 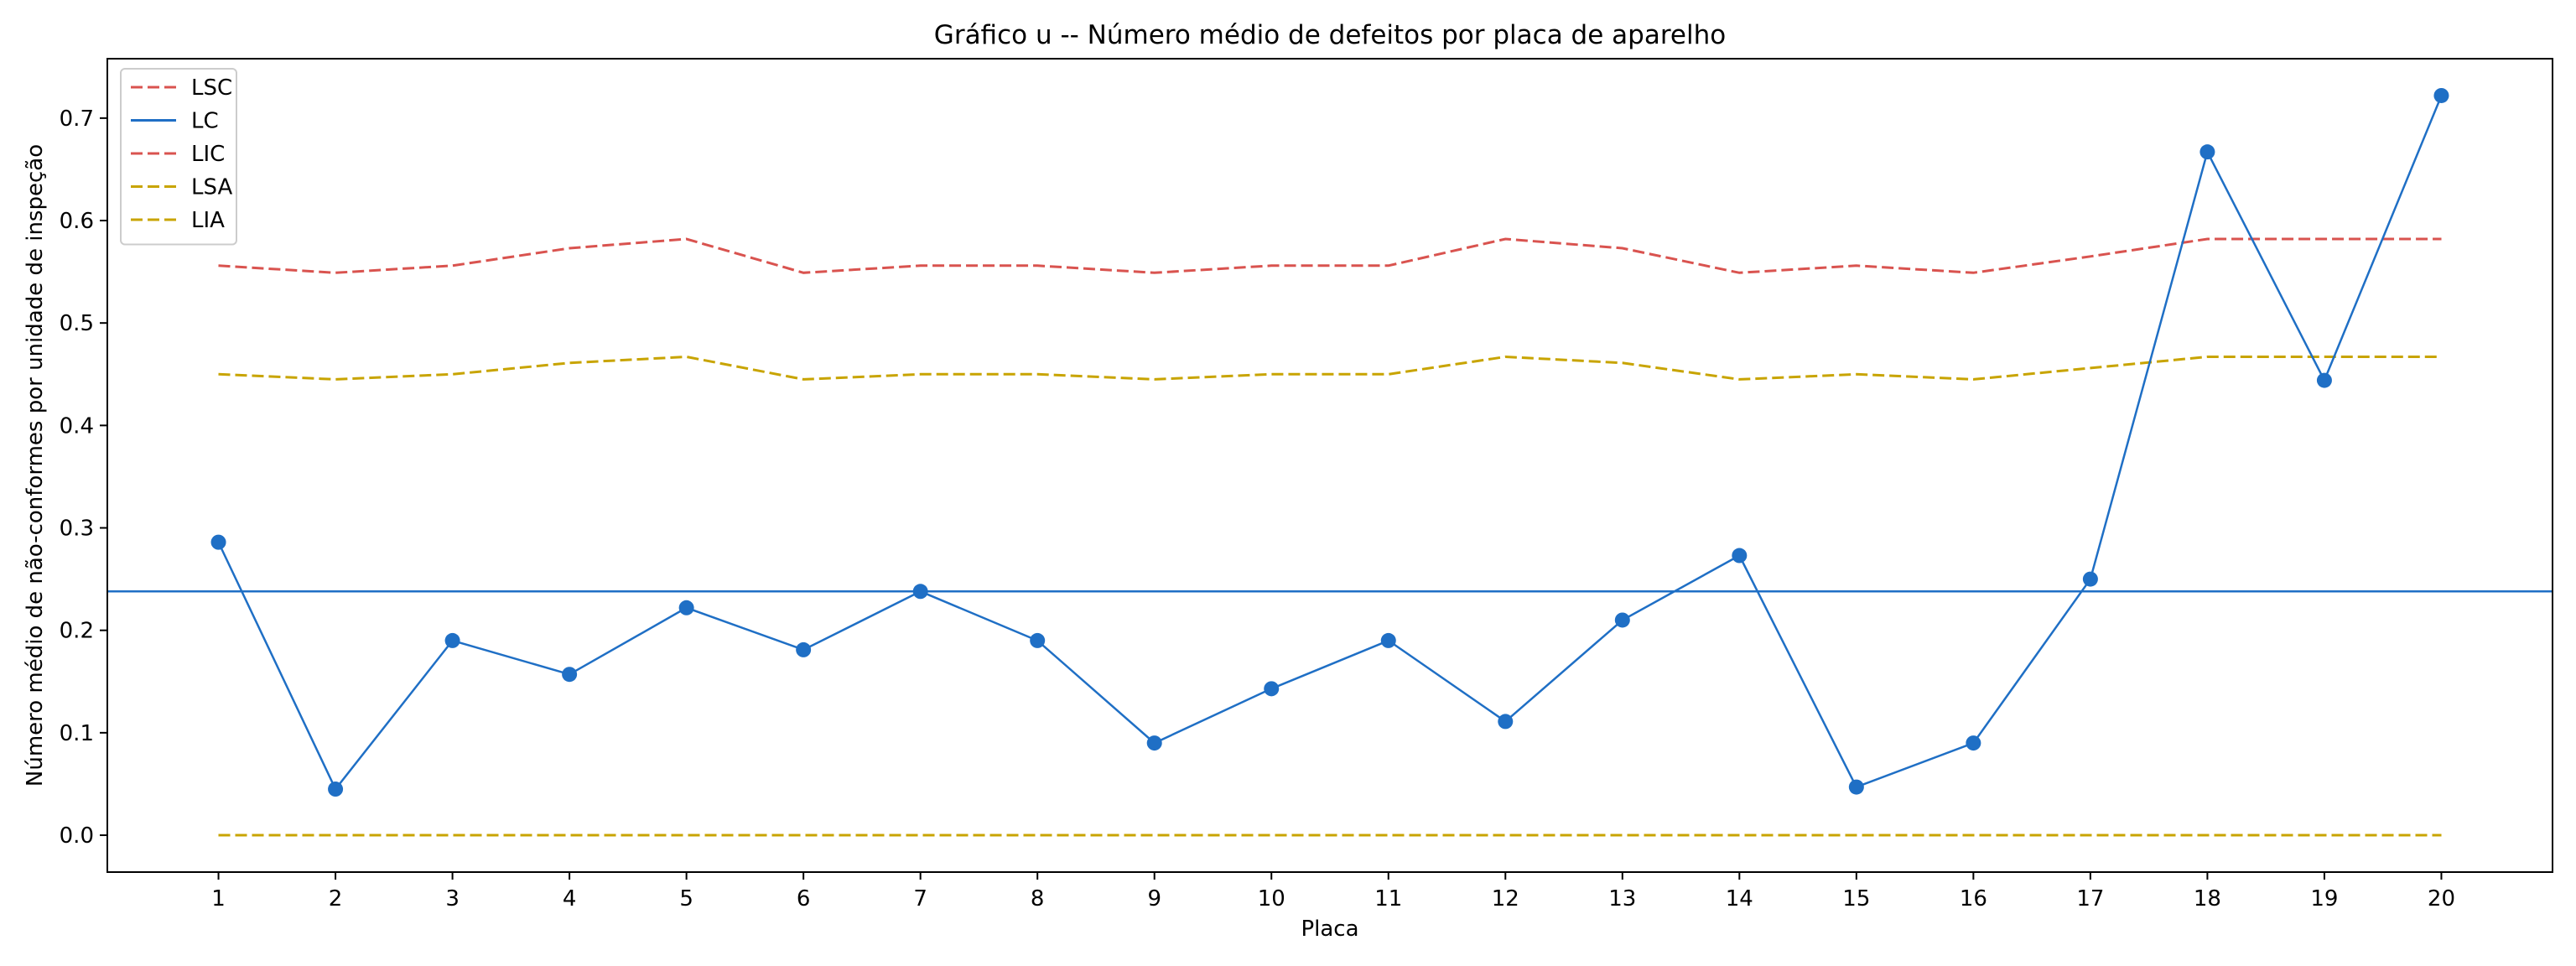 I want to click on x-tick-label: 15, so click(x=1856, y=898).